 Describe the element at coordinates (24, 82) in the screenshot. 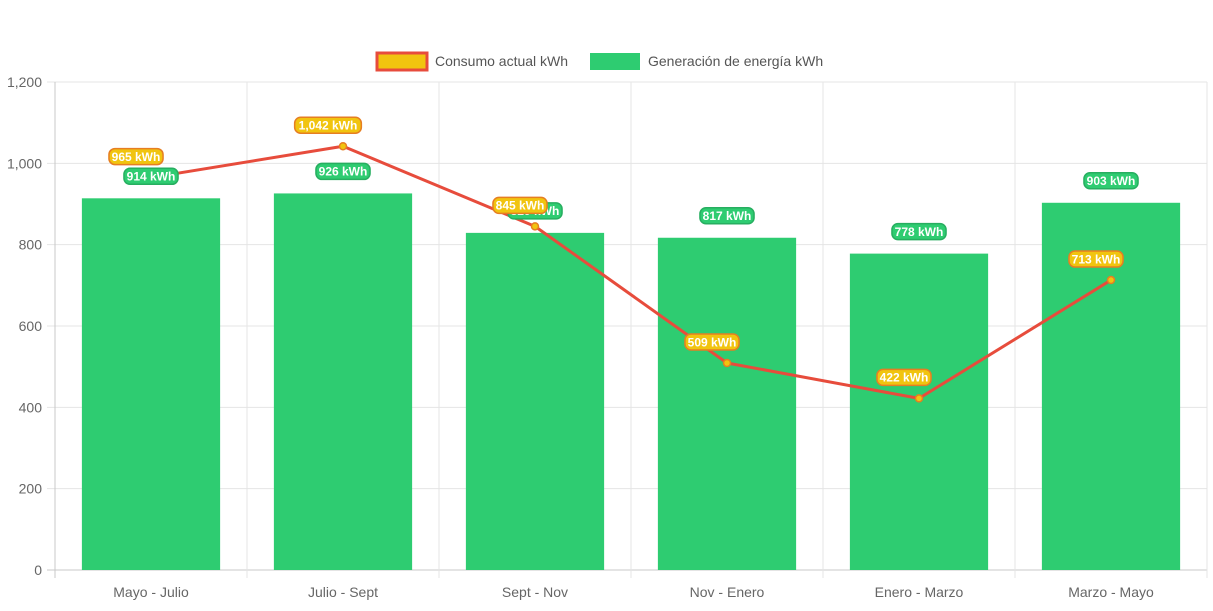

I see `y-tick-label: 1,200` at that location.